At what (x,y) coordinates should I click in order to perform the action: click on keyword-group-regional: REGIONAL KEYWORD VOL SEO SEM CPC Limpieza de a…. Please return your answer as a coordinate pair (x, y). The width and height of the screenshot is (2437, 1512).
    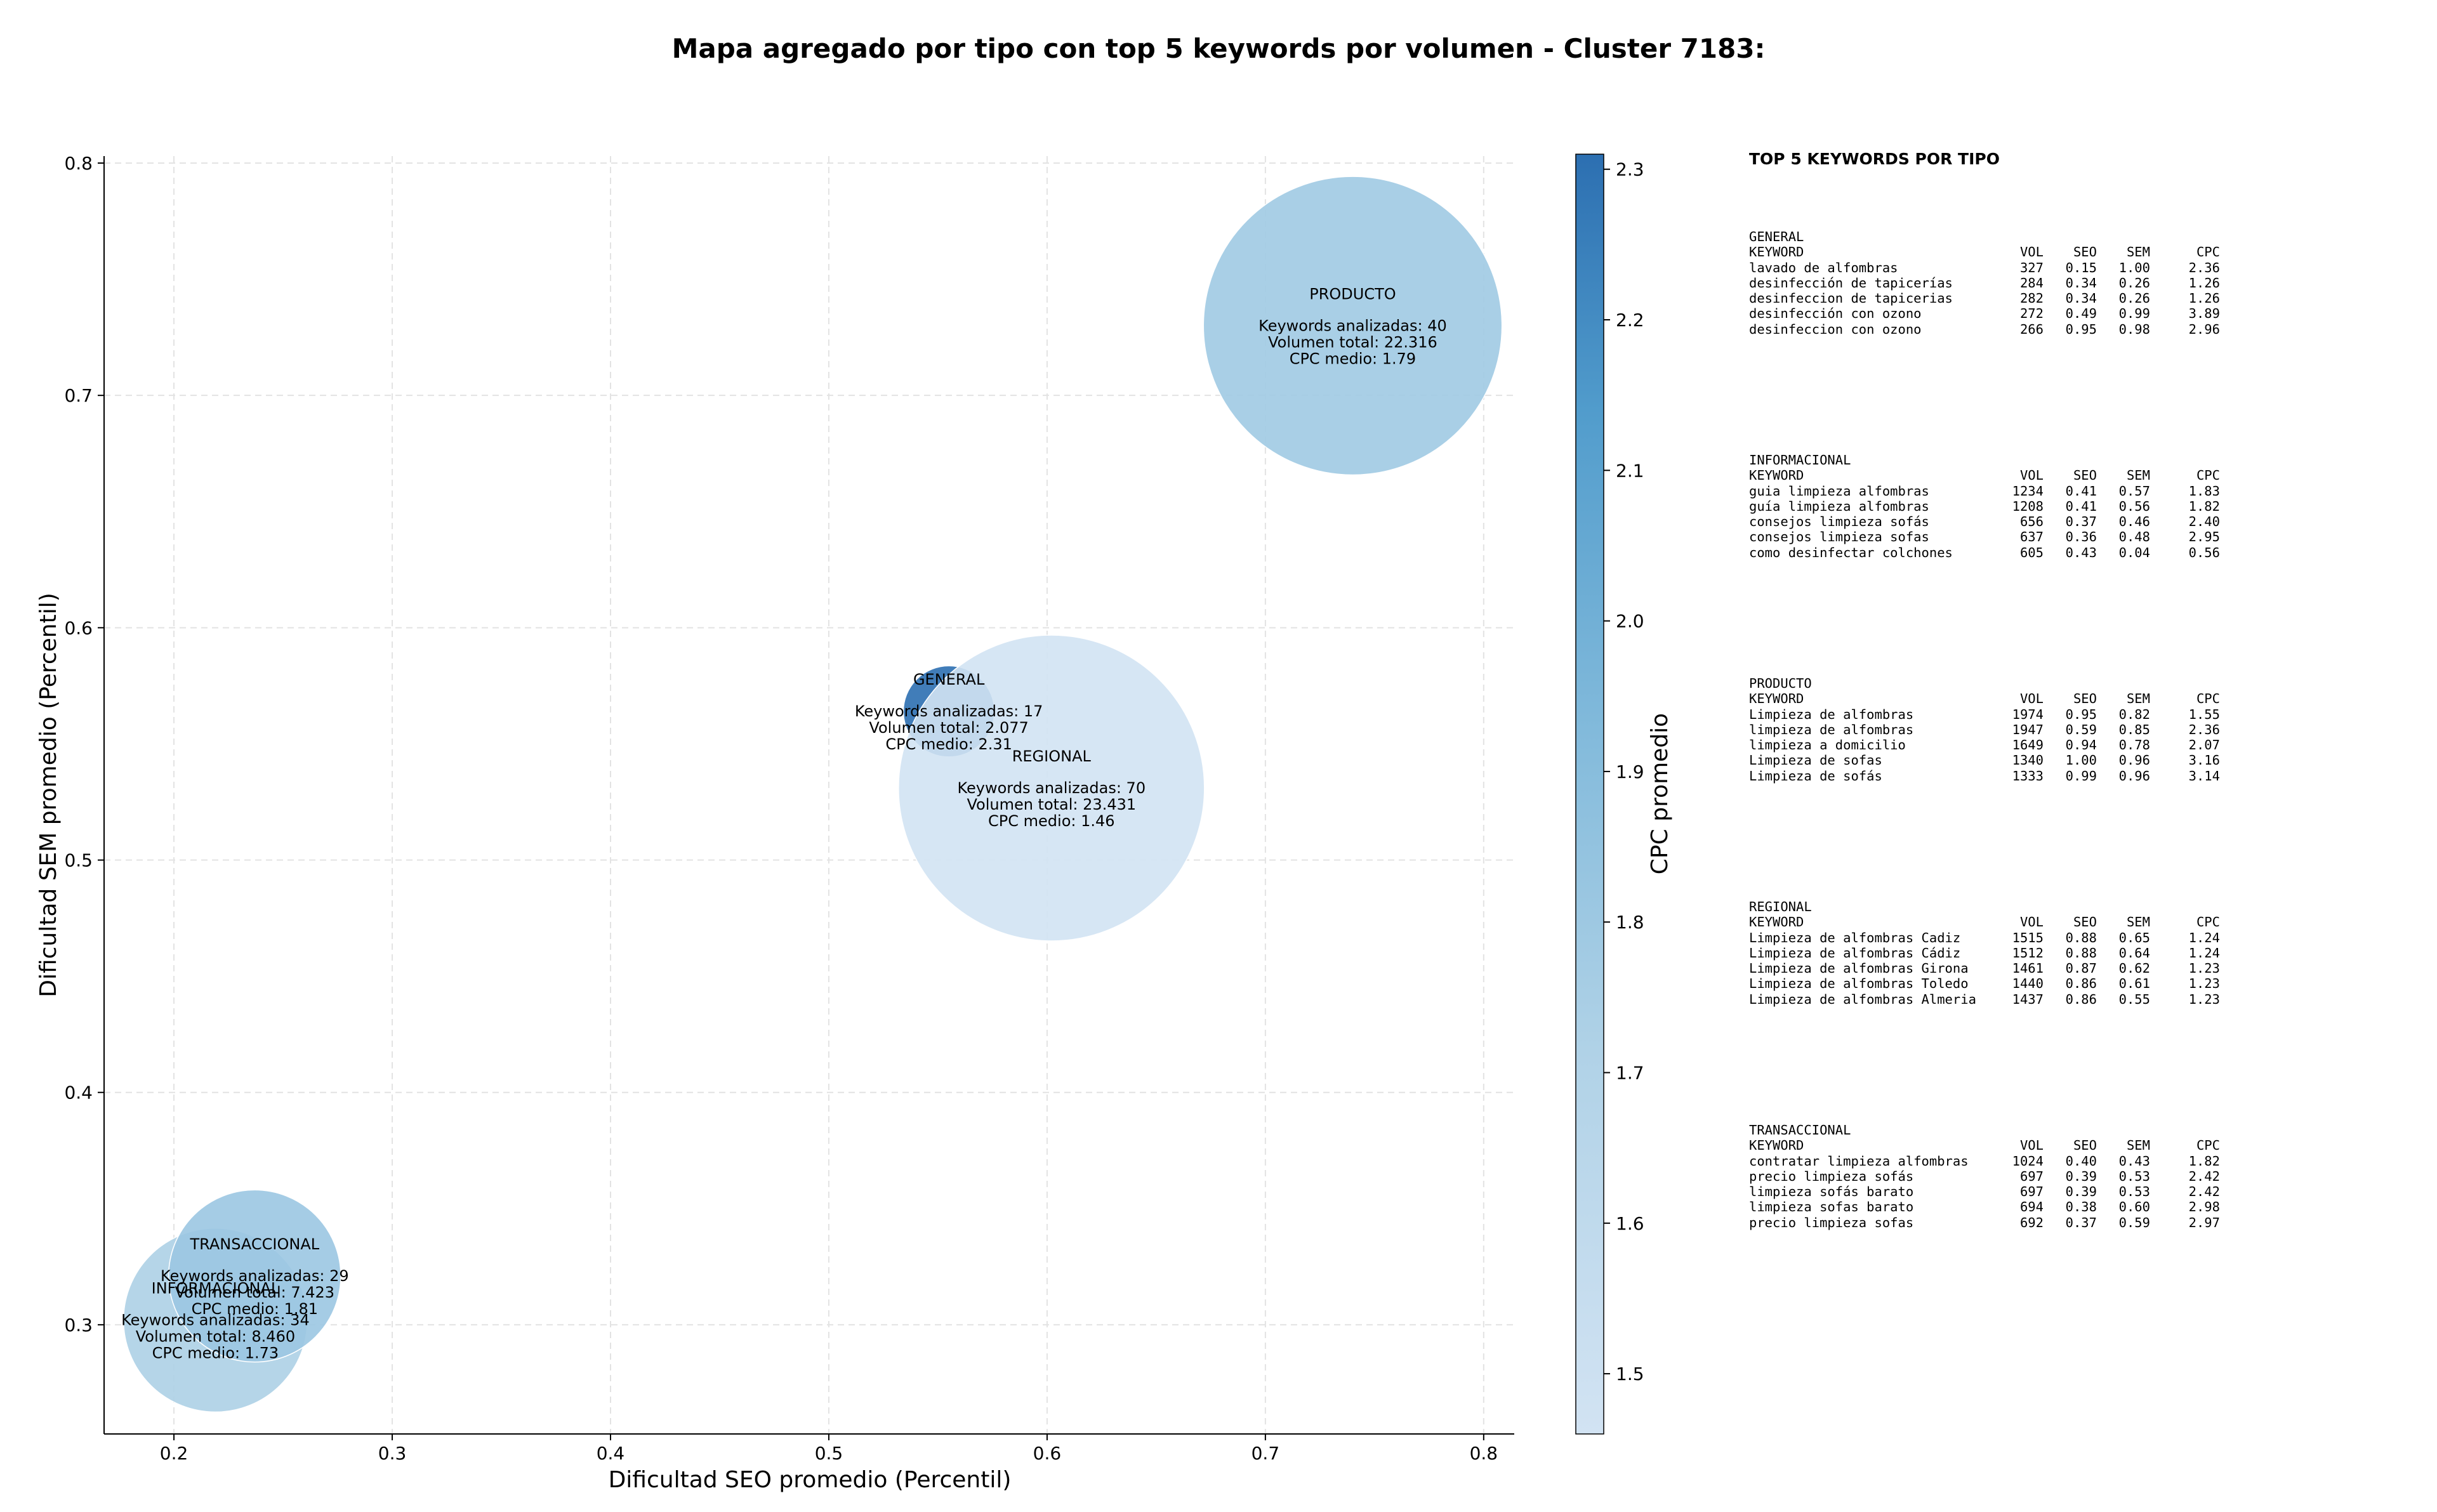
    Looking at the image, I should click on (2085, 1011).